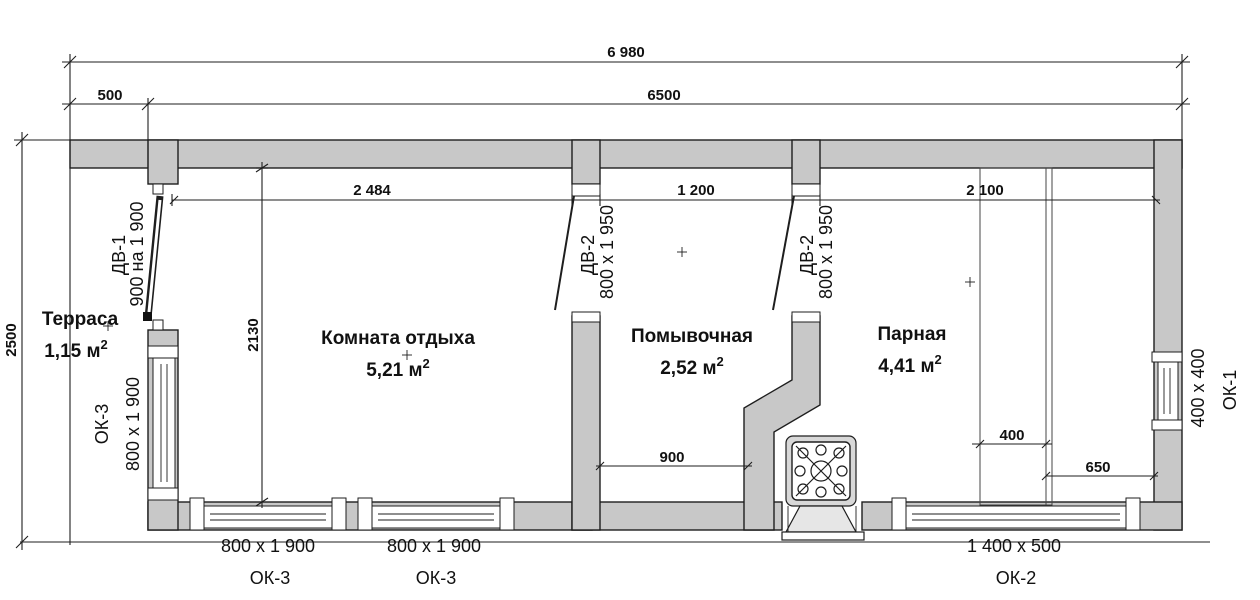 This screenshot has height=600, width=1260. I want to click on left-wall-upper, so click(163, 162).